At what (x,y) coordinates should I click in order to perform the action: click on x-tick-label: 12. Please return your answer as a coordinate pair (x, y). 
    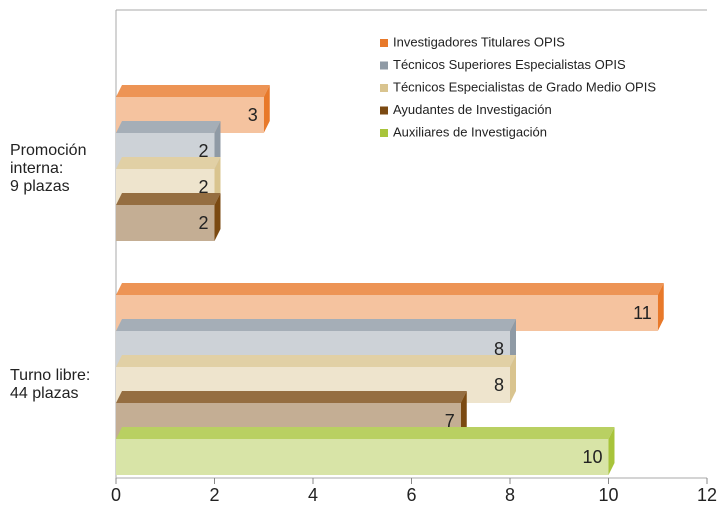
    Looking at the image, I should click on (707, 495).